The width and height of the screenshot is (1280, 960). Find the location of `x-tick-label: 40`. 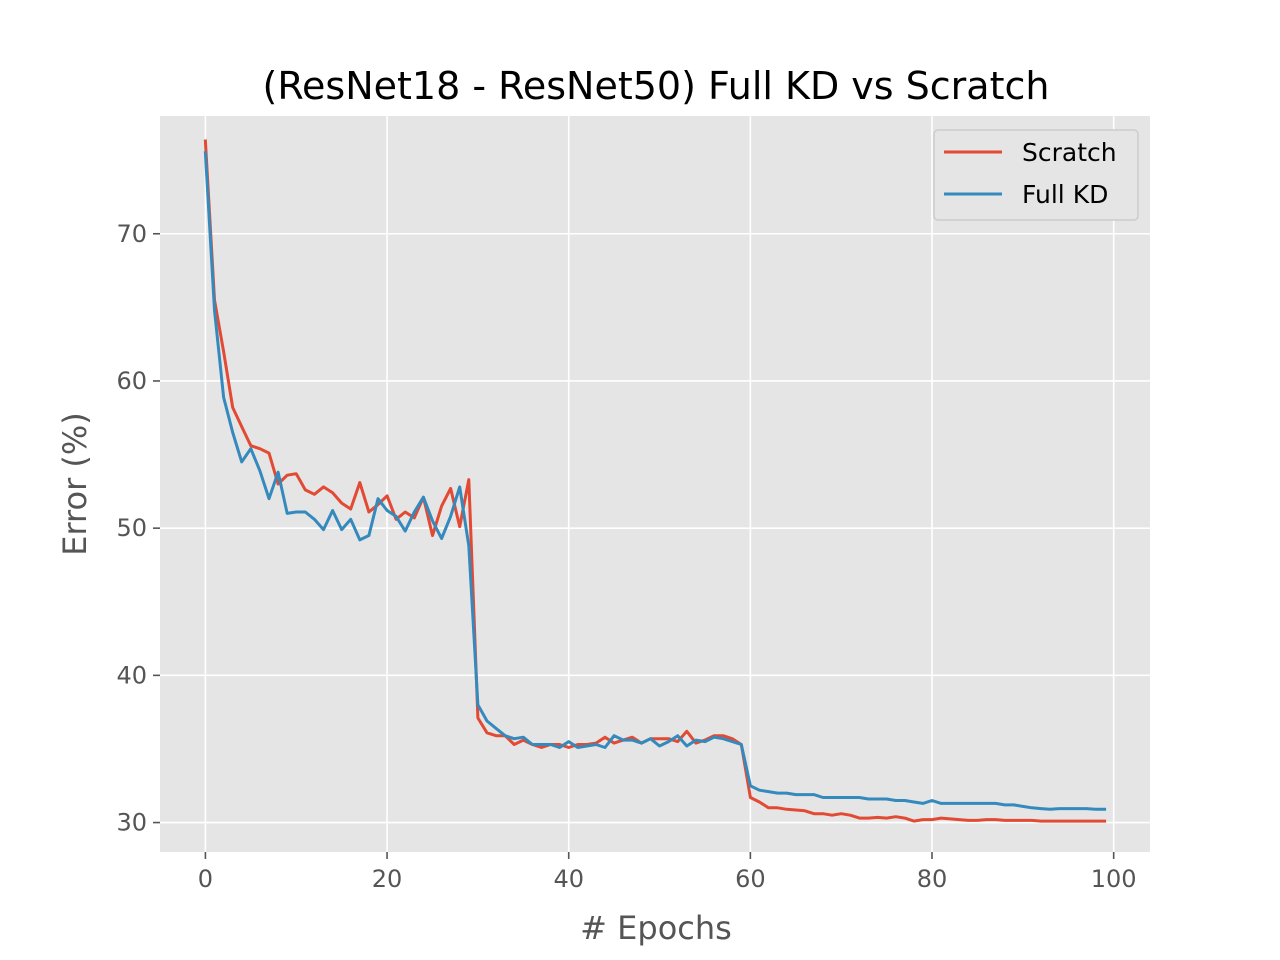

x-tick-label: 40 is located at coordinates (568, 879).